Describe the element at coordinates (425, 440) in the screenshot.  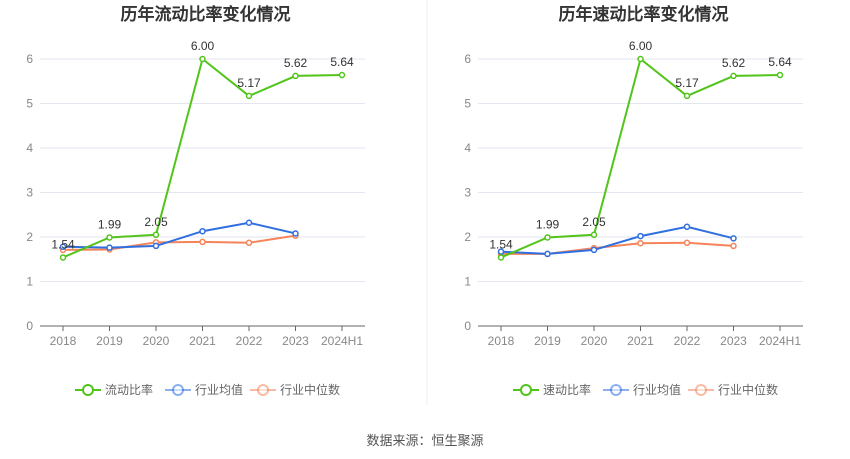
I see `source-note: 数据来源：恒生聚源` at that location.